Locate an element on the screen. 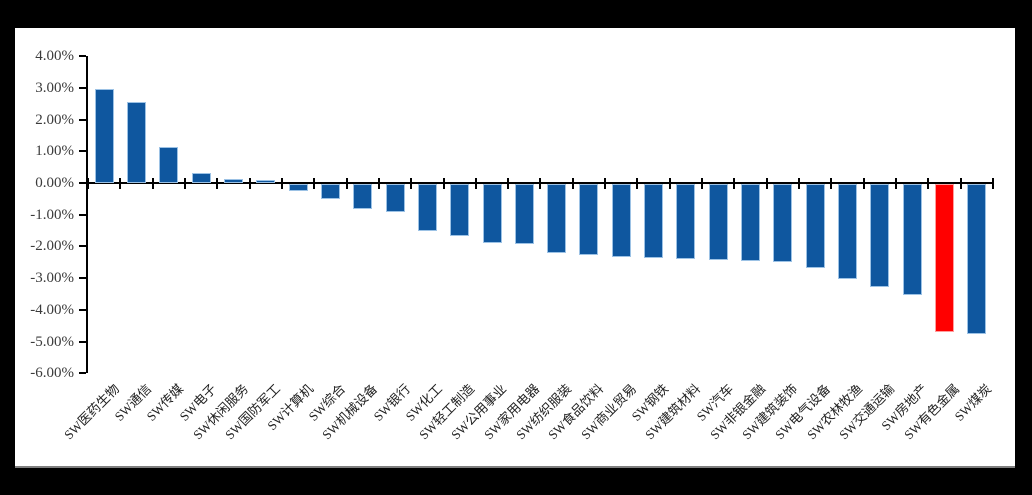 The width and height of the screenshot is (1032, 495). y-tick-label: 3.00% is located at coordinates (54, 87).